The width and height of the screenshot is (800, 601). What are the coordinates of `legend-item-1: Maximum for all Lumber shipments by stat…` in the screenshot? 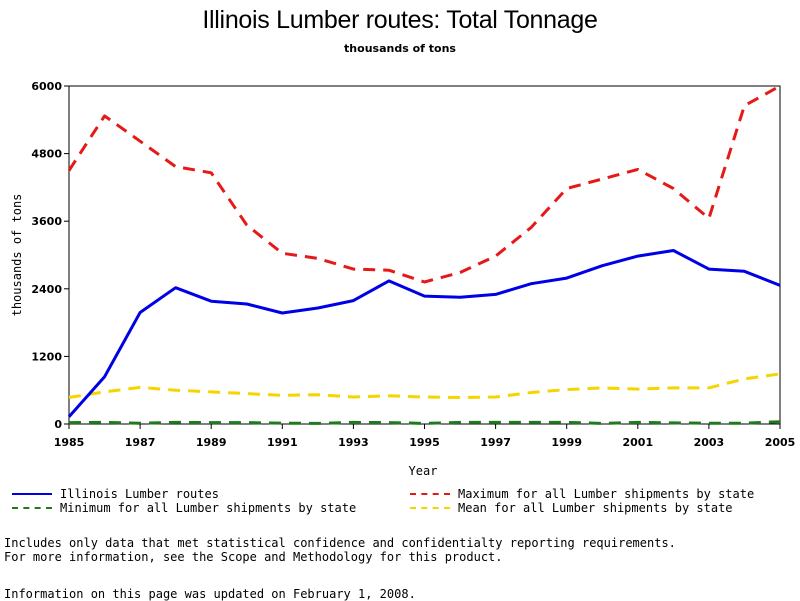 It's located at (582, 494).